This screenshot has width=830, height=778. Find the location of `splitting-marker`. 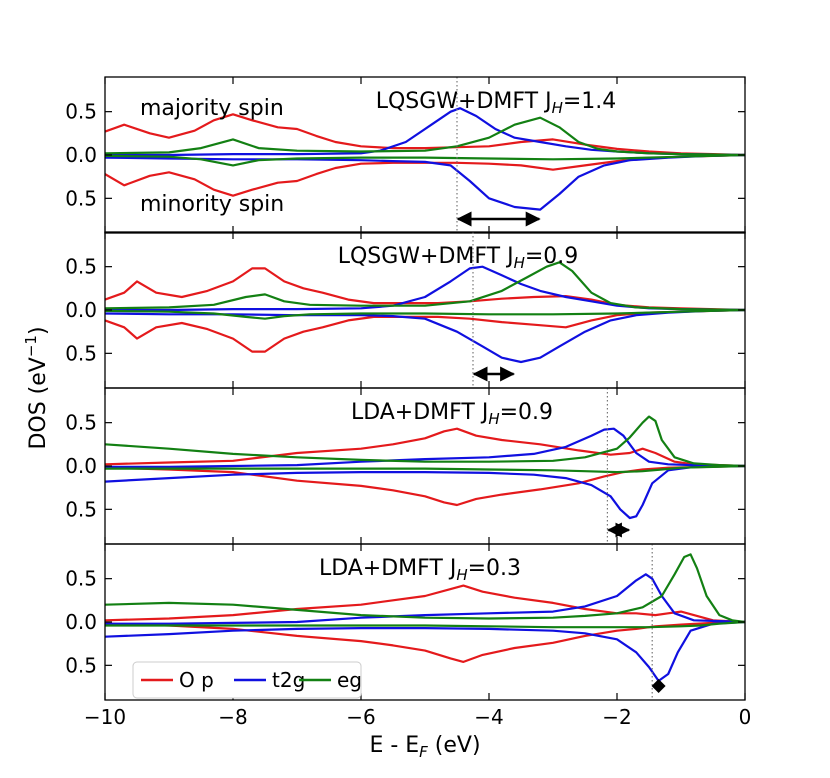

splitting-marker is located at coordinates (658, 686).